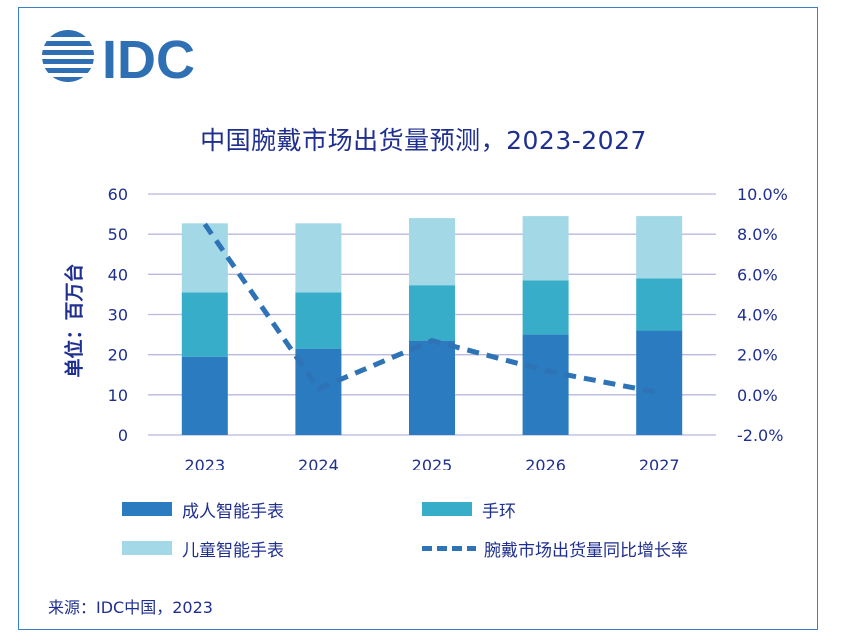 This screenshot has width=847, height=642. I want to click on y-axis-label-text: 单位：百万台, so click(74, 320).